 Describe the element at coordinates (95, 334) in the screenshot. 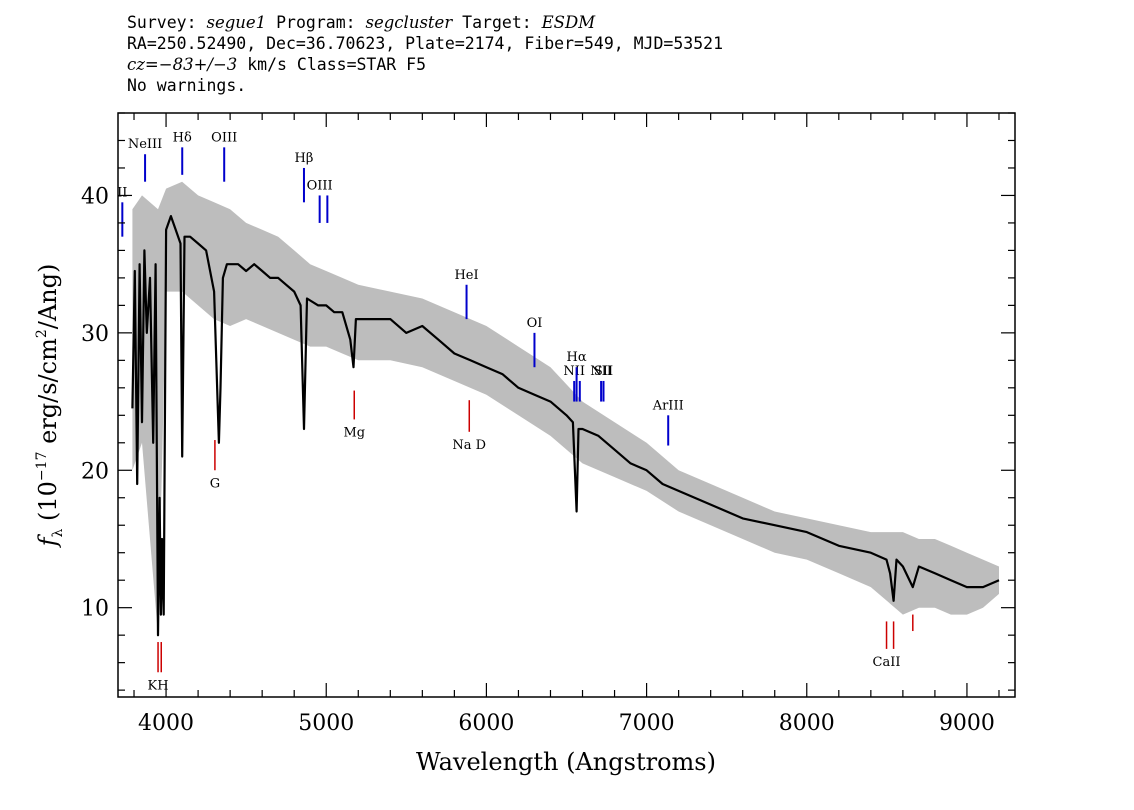

I see `y-tick-label: 30` at that location.